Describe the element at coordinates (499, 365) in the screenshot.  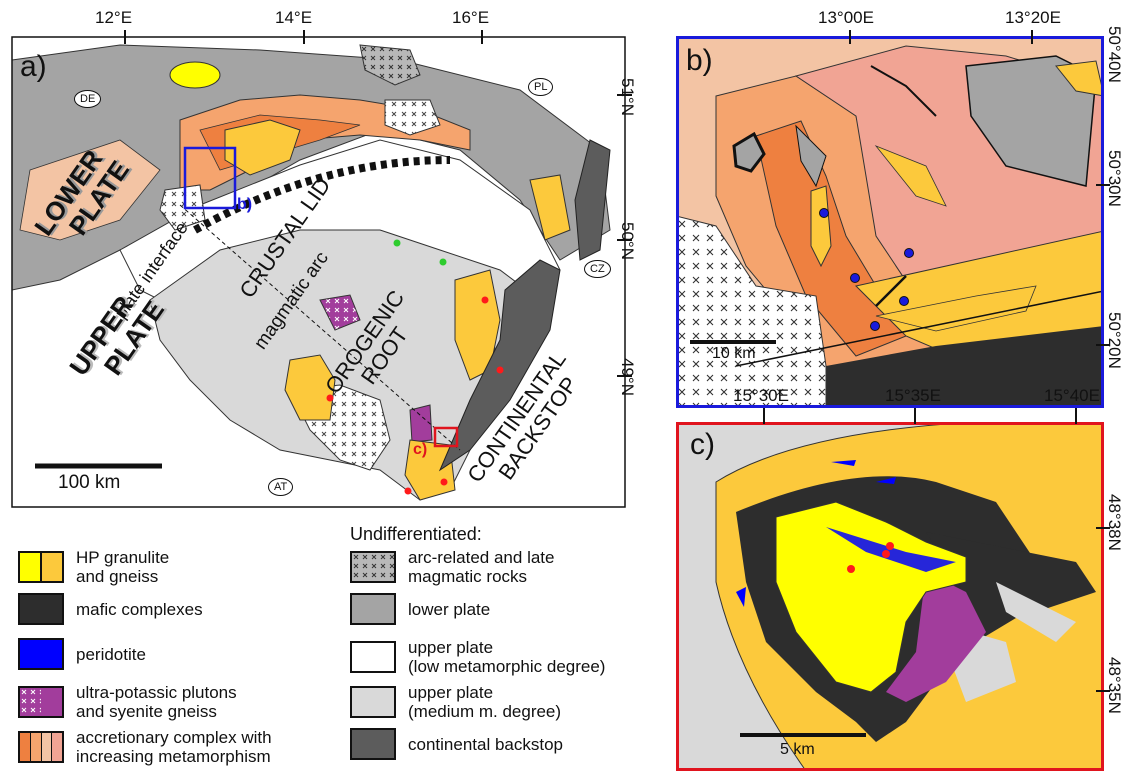
I see `continental-backstop-area` at that location.